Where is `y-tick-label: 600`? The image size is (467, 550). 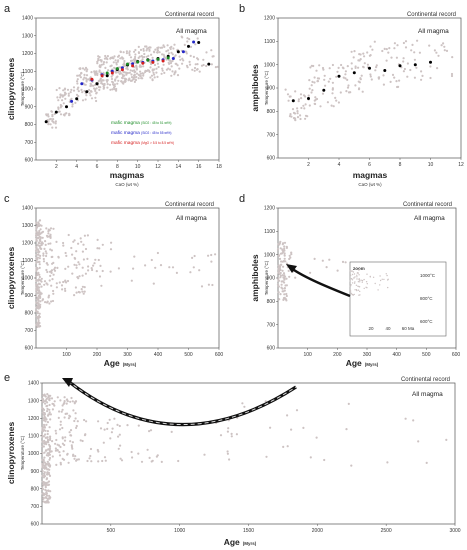 y-tick-label: 600 is located at coordinates (29, 161).